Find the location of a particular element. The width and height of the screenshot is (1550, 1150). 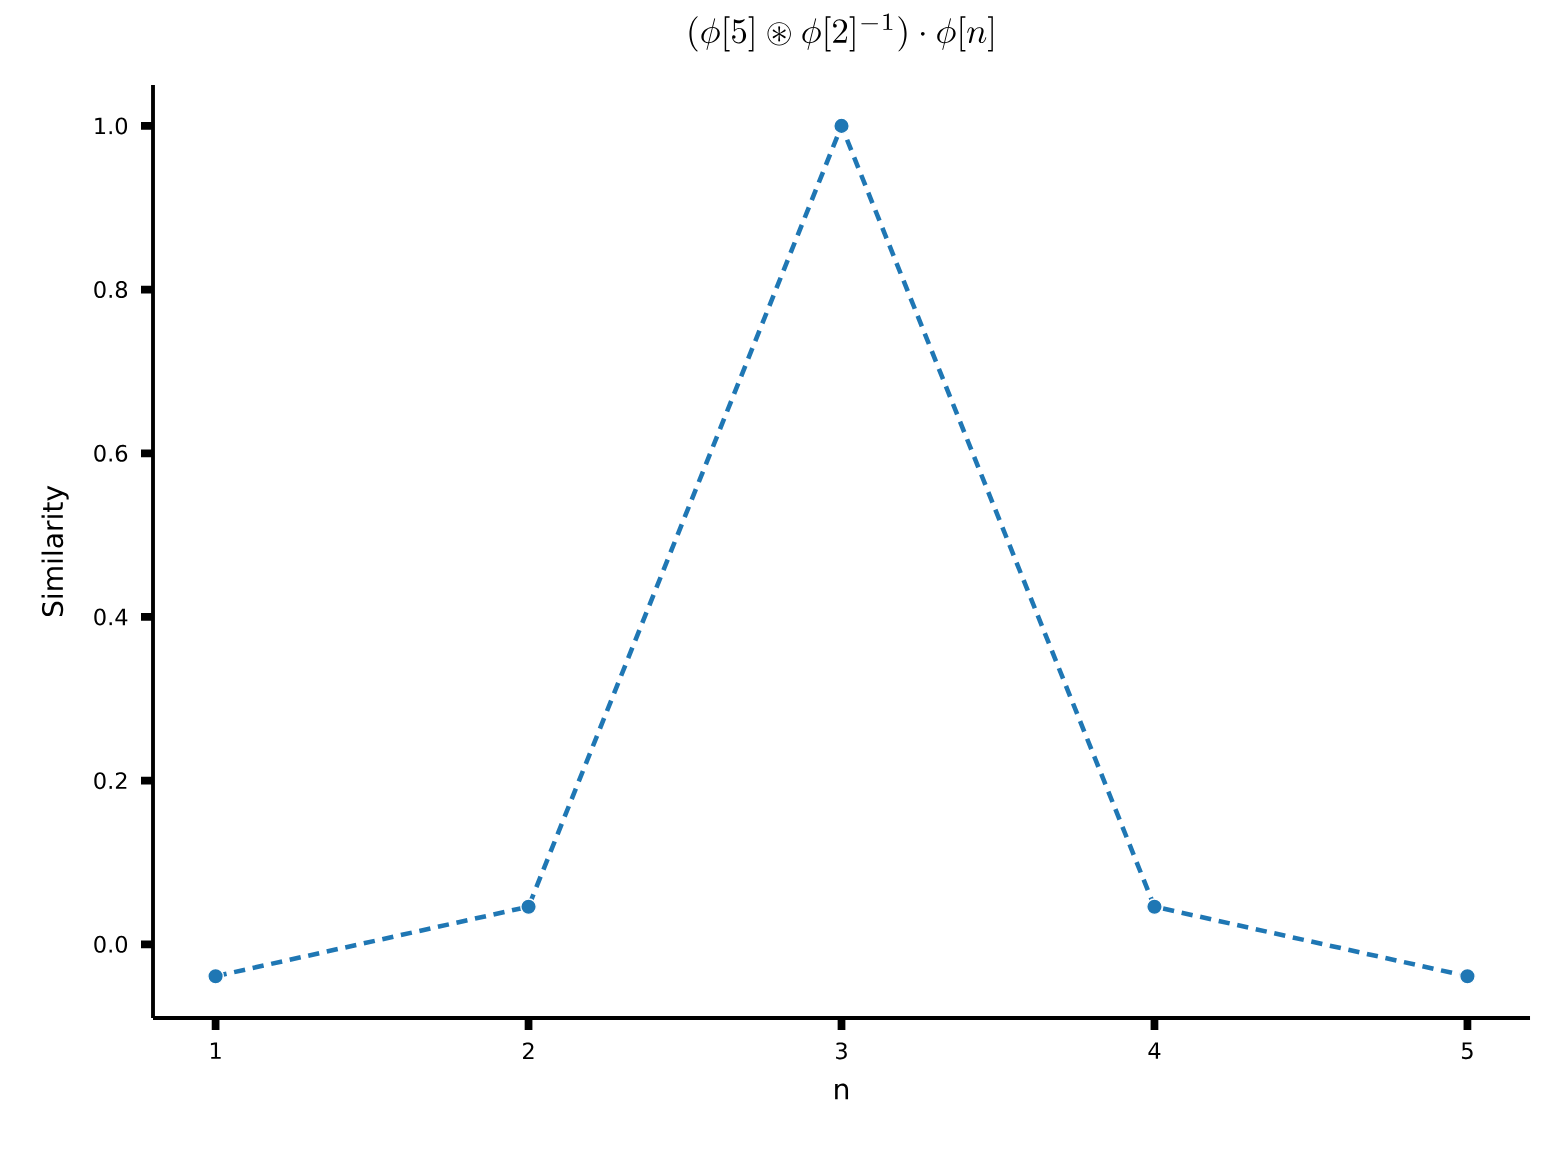

x-tick-label: 4 is located at coordinates (1154, 1050).